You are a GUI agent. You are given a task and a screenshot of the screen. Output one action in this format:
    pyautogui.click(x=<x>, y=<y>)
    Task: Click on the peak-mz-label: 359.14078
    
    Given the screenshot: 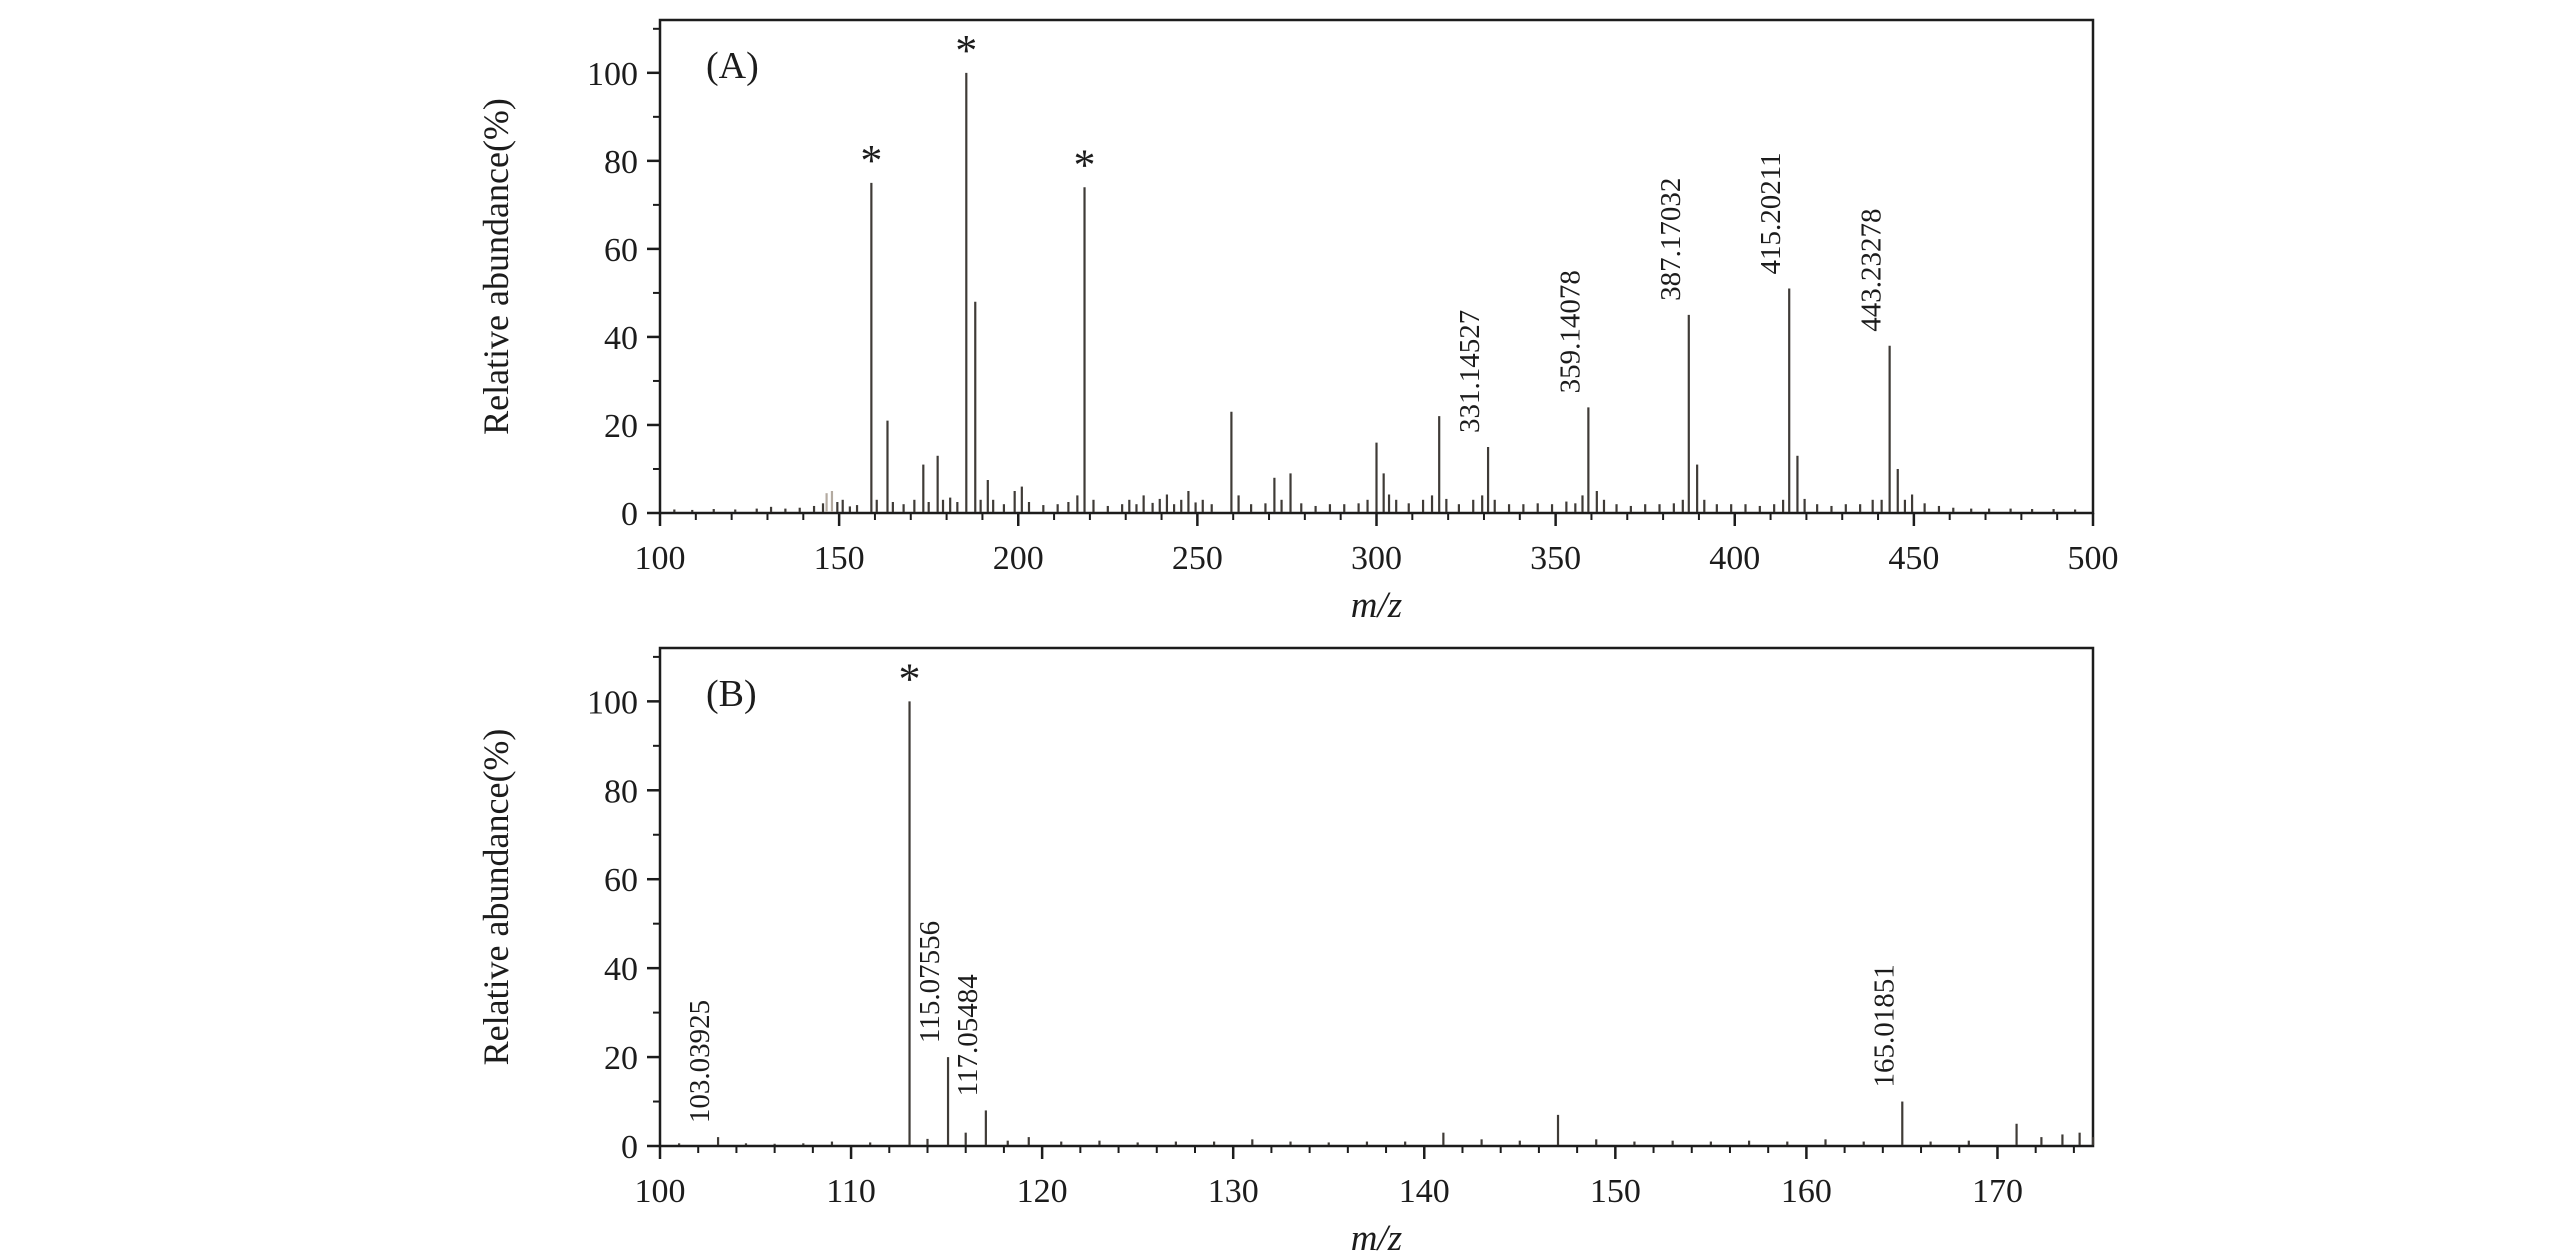 What is the action you would take?
    pyautogui.click(x=1570, y=331)
    